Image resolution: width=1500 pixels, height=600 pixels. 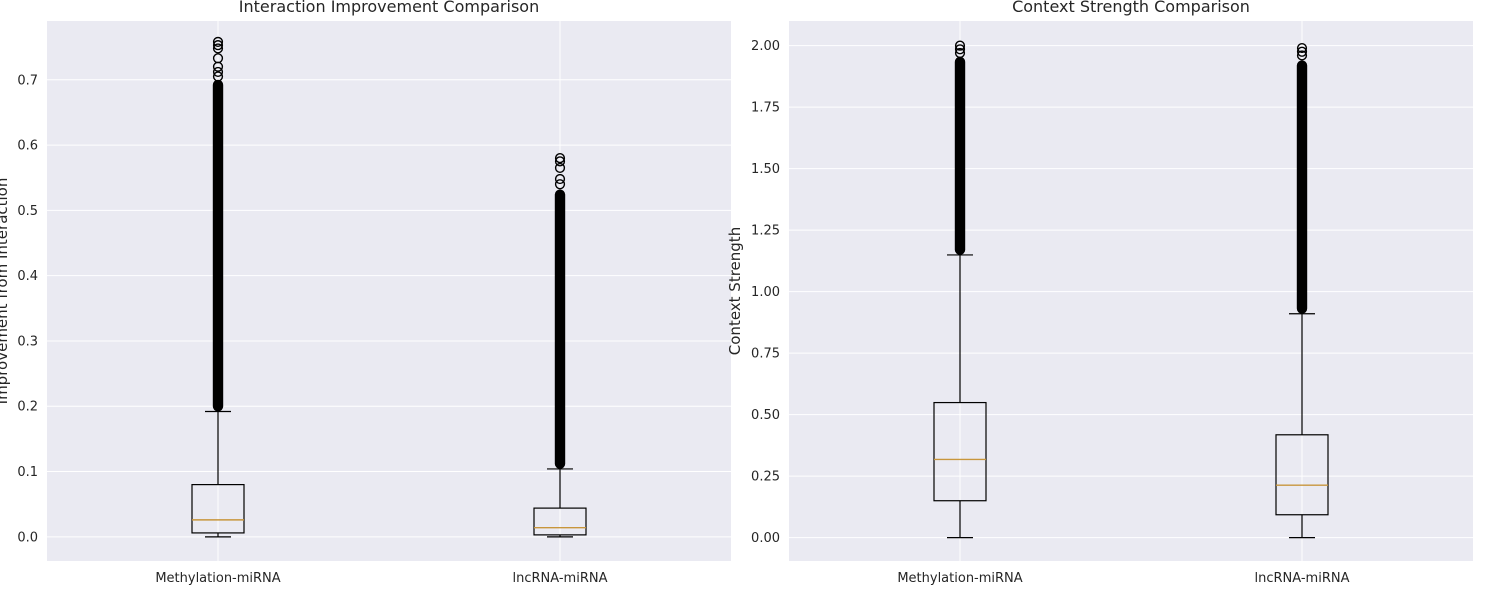 What do you see at coordinates (27, 211) in the screenshot?
I see `y-tick-label: 0.5` at bounding box center [27, 211].